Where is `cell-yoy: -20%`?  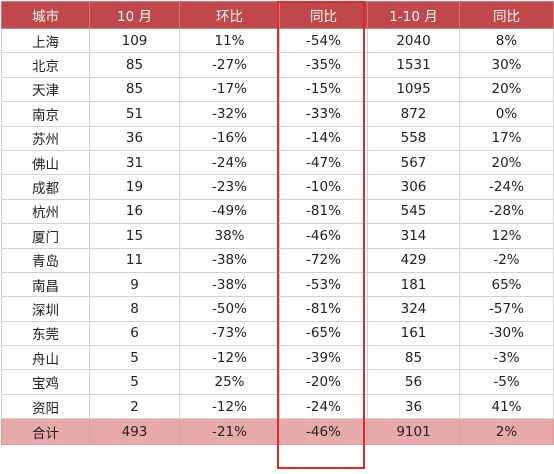
cell-yoy: -20% is located at coordinates (323, 382).